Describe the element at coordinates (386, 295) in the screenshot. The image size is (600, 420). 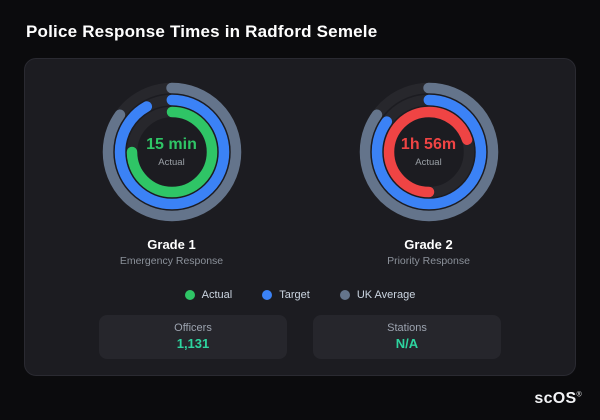
I see `legend-label-uk-average: UK Average` at that location.